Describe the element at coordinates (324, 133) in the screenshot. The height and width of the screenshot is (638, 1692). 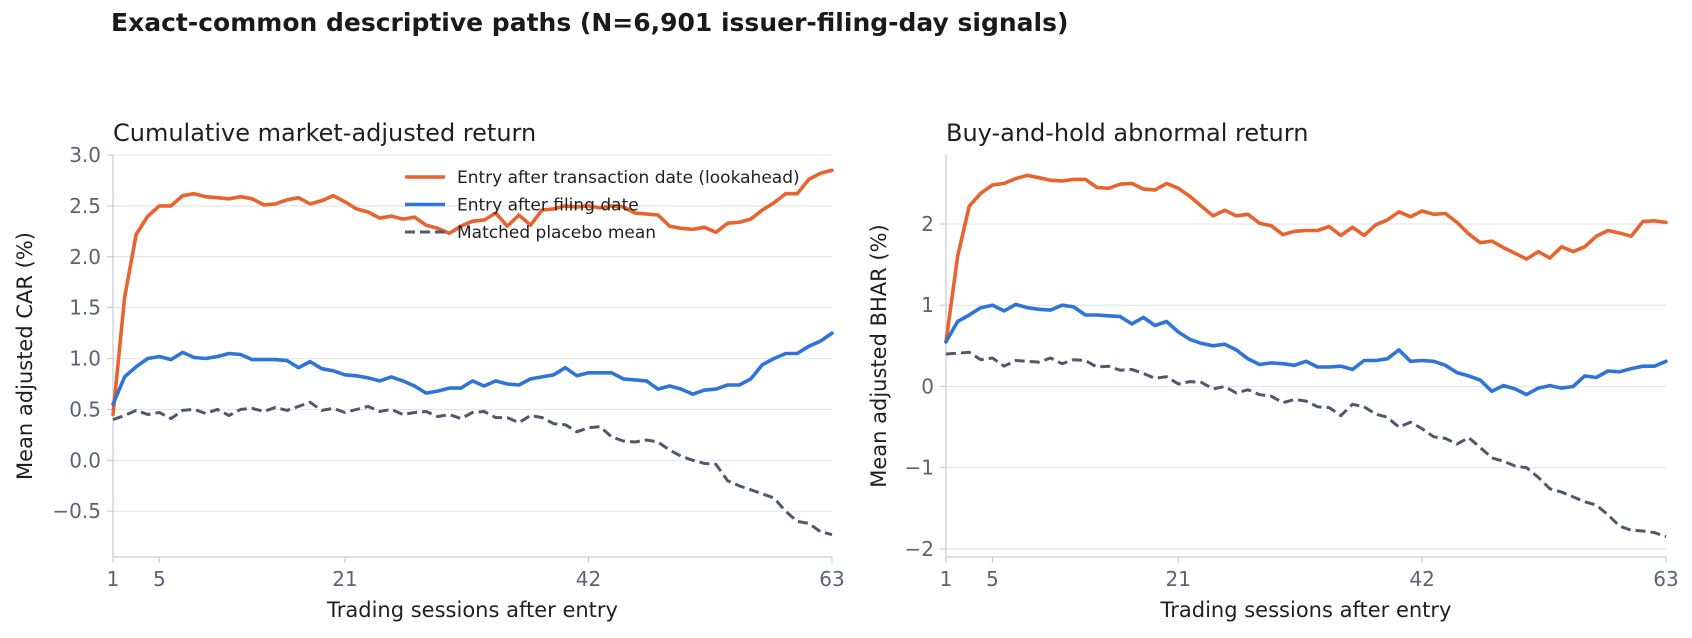
I see `panel-title: Cumulative market-adjusted return` at that location.